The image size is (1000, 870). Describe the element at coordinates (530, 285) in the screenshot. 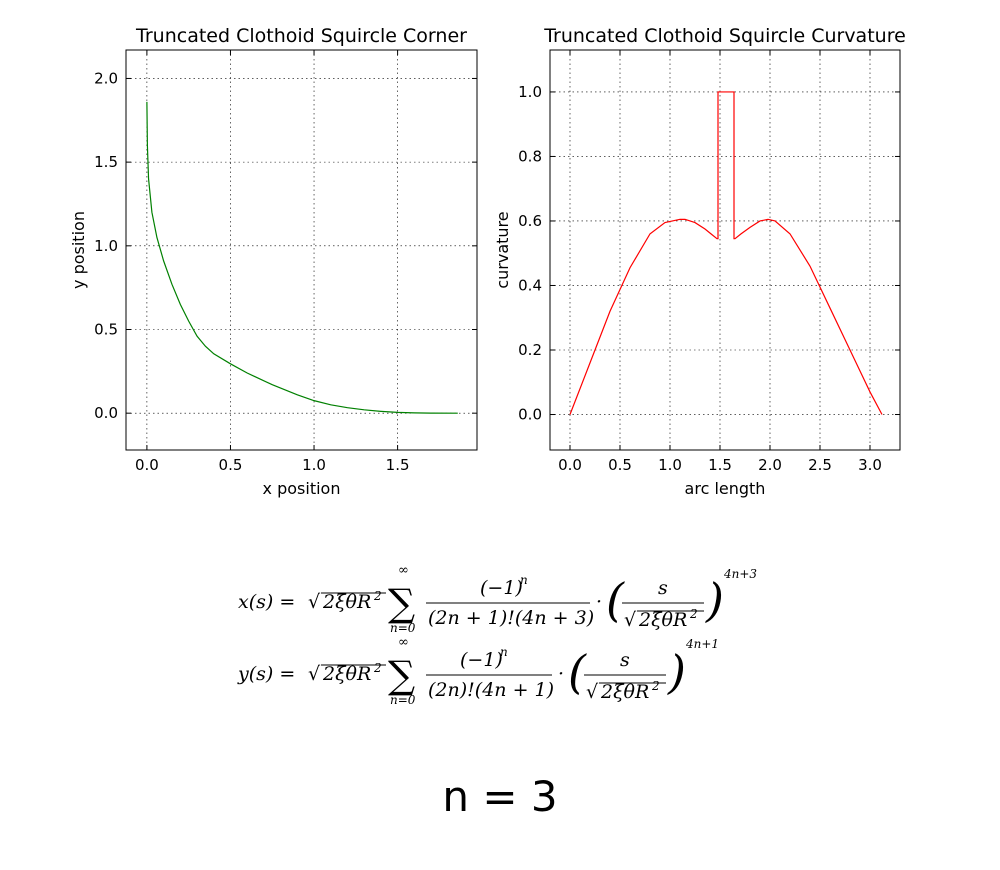

I see `y-tick-label: 0.4` at that location.